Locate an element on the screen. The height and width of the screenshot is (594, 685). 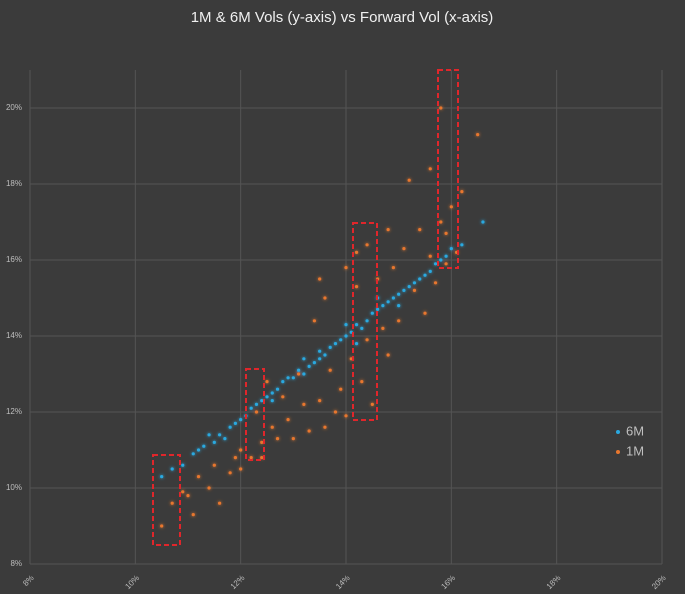
y-tick-label: 16% is located at coordinates (14, 259).